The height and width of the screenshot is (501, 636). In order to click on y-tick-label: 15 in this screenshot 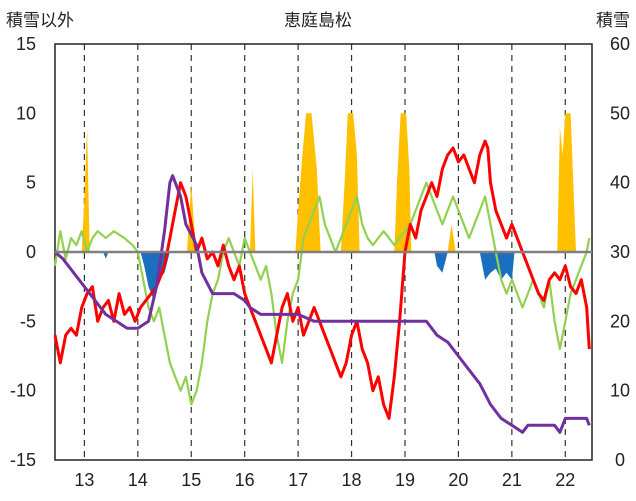, I will do `click(26, 44)`.